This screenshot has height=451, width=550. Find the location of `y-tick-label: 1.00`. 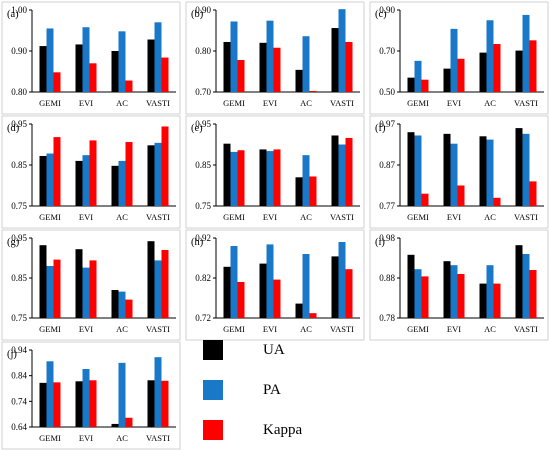

y-tick-label: 1.00 is located at coordinates (19, 10).